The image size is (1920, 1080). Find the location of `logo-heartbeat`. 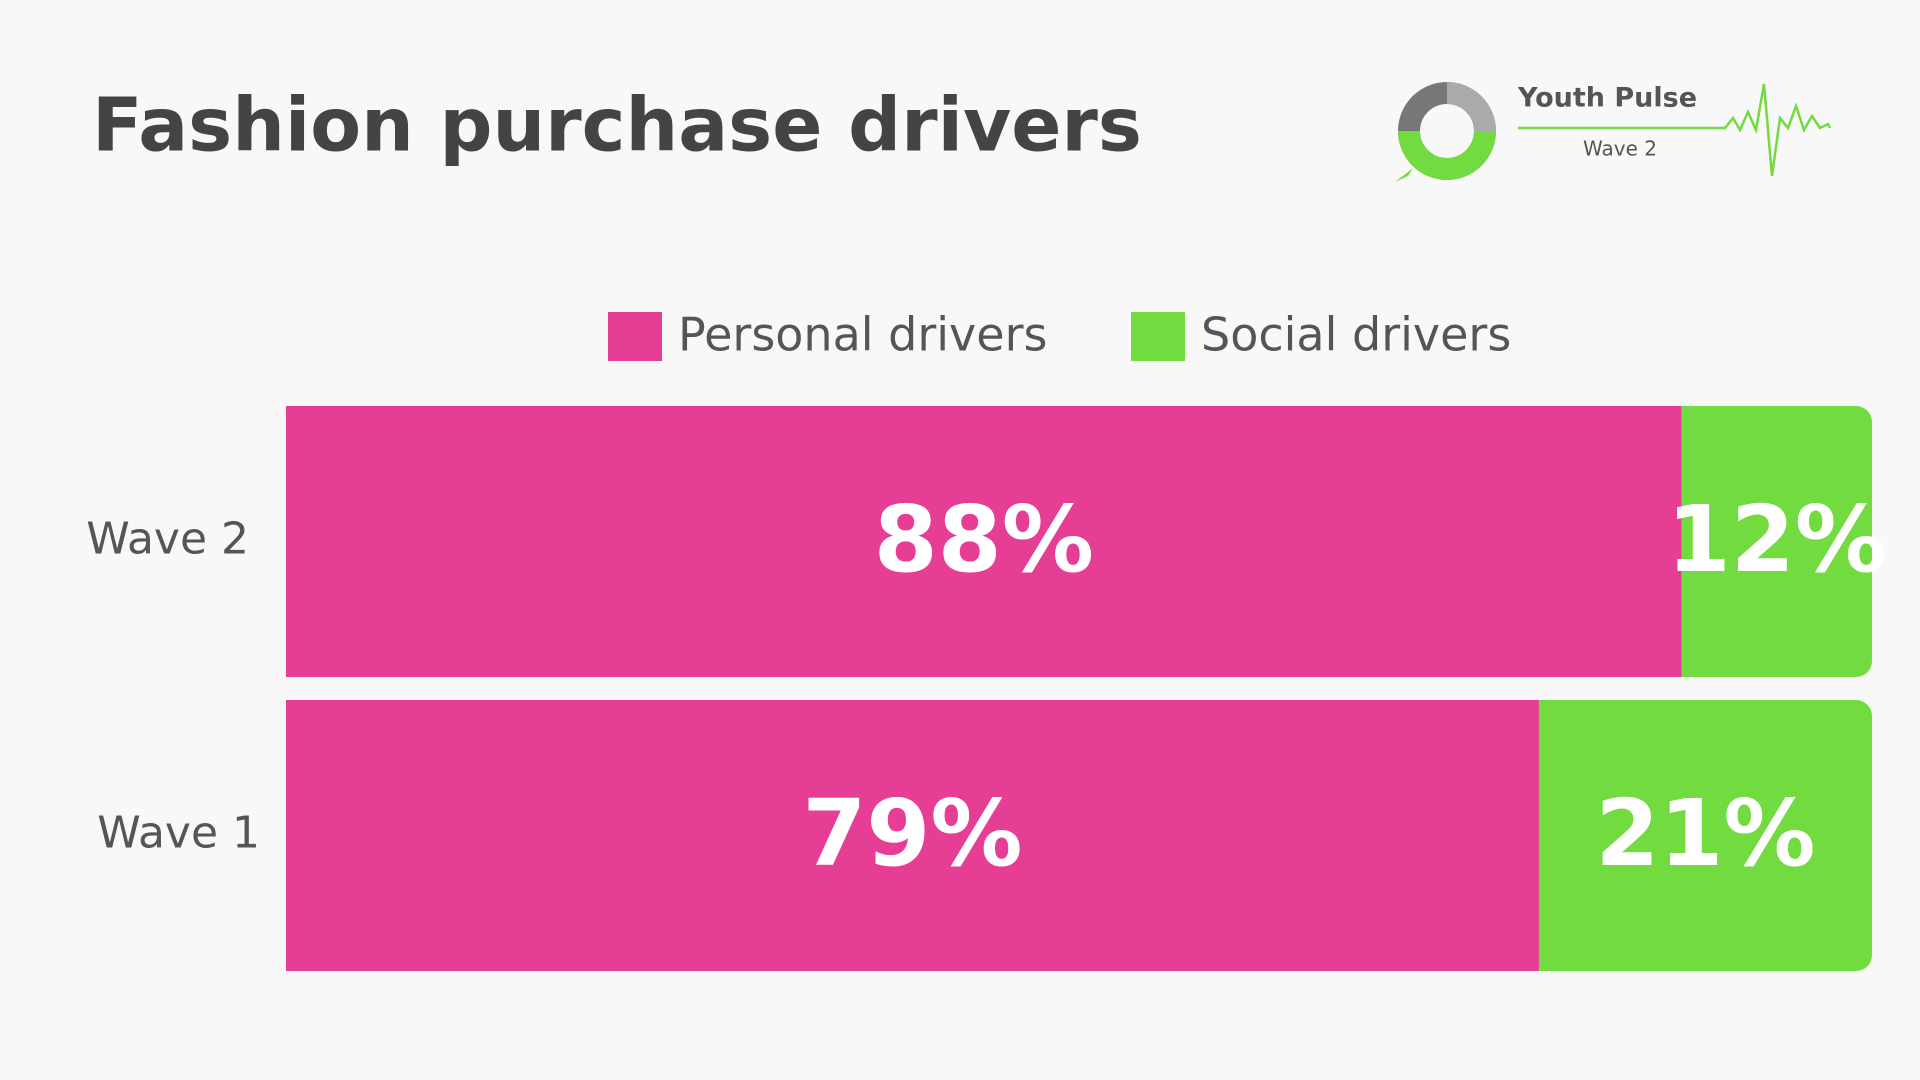

logo-heartbeat is located at coordinates (1675, 130).